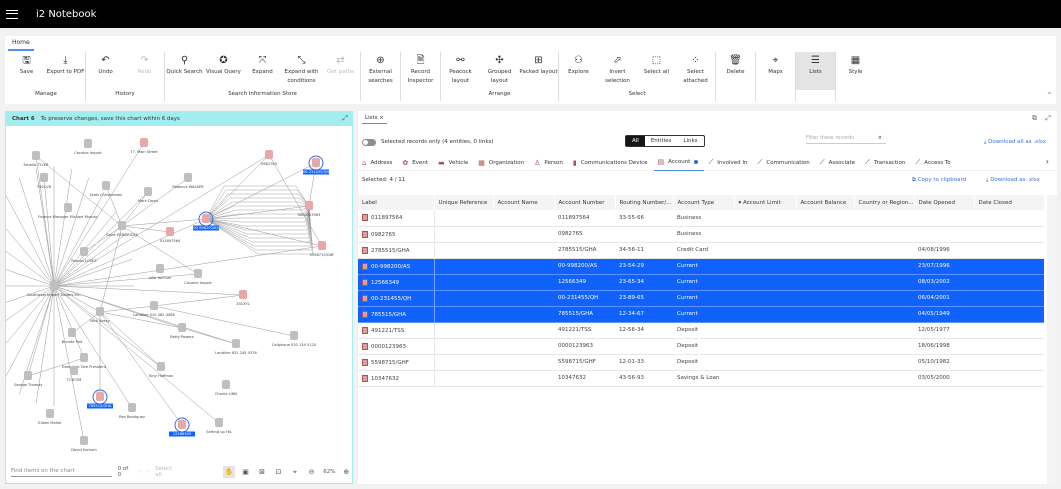 This screenshot has width=1061, height=489. What do you see at coordinates (701, 346) in the screenshot?
I see `table-row: 0000123963 0000123963 Deposit 18/06/1998` at bounding box center [701, 346].